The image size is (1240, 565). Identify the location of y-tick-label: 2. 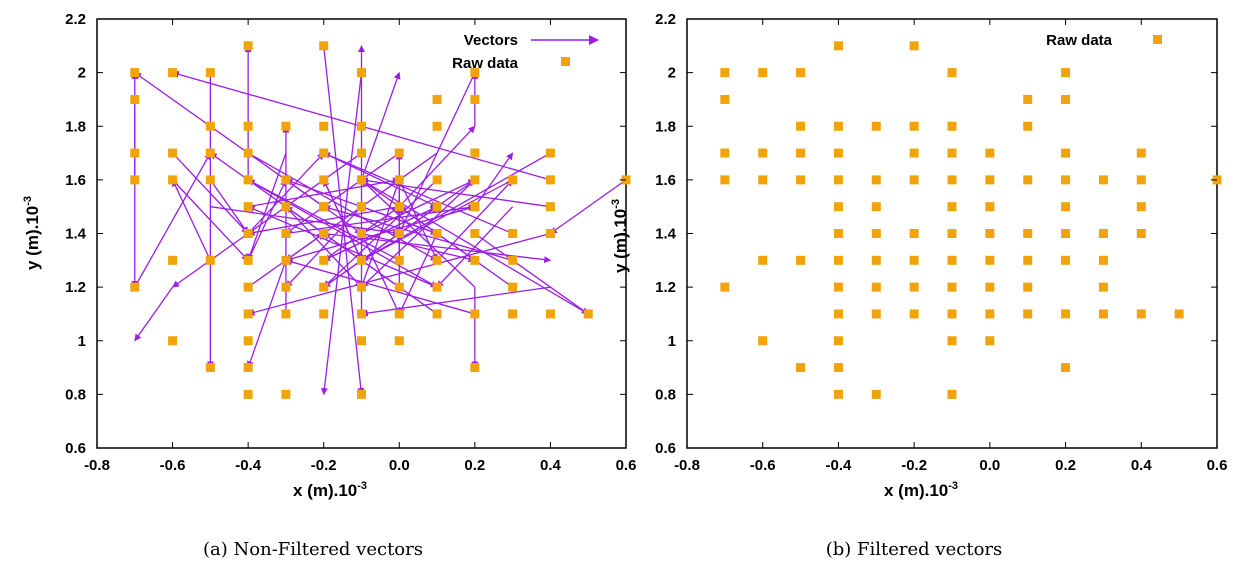
(82, 73).